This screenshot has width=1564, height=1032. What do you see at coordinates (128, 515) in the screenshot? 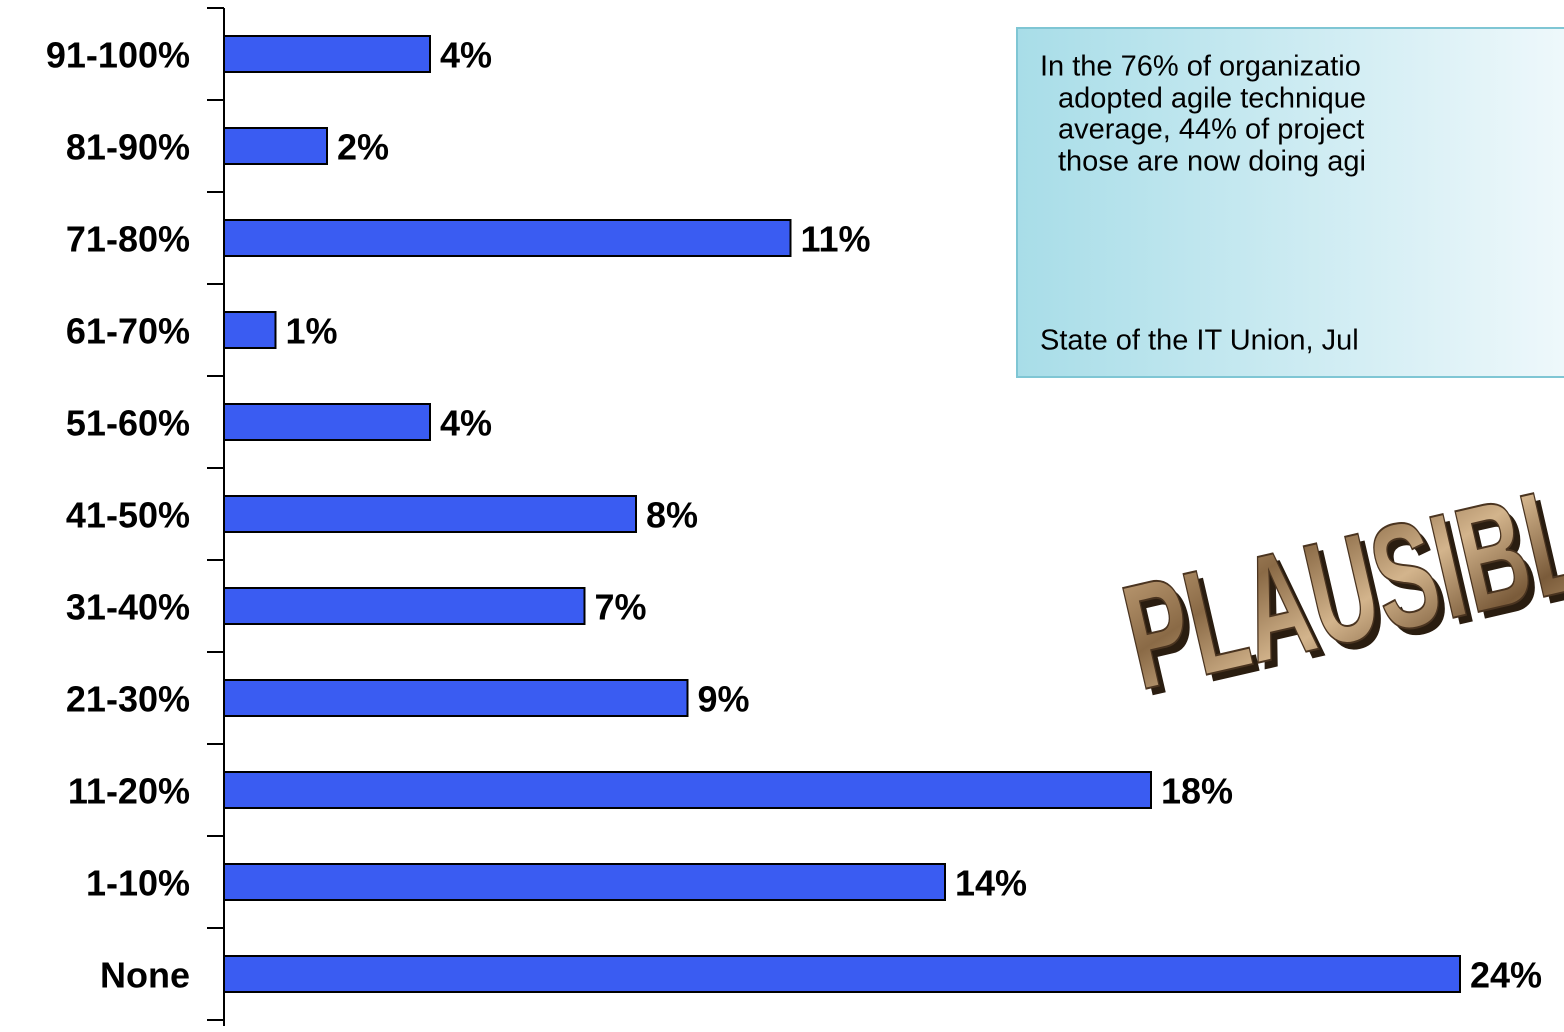
I see `y-tick-label: 41-50%` at bounding box center [128, 515].